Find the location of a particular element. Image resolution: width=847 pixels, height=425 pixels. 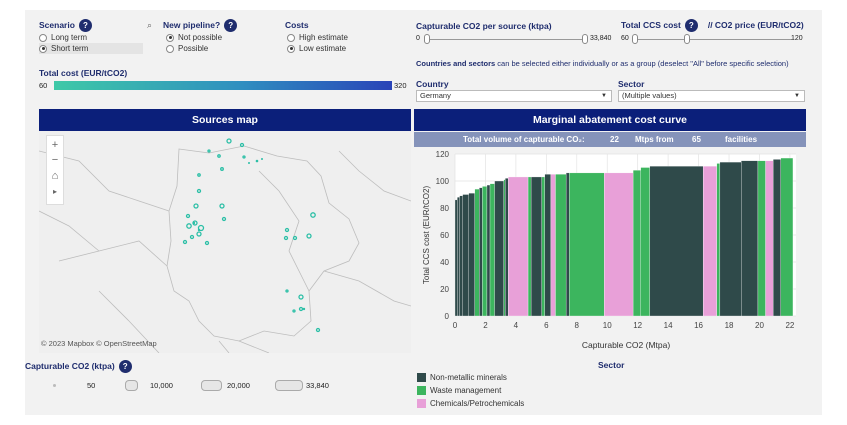

legend-item: Chemicals/Petrochemicals is located at coordinates (470, 403).